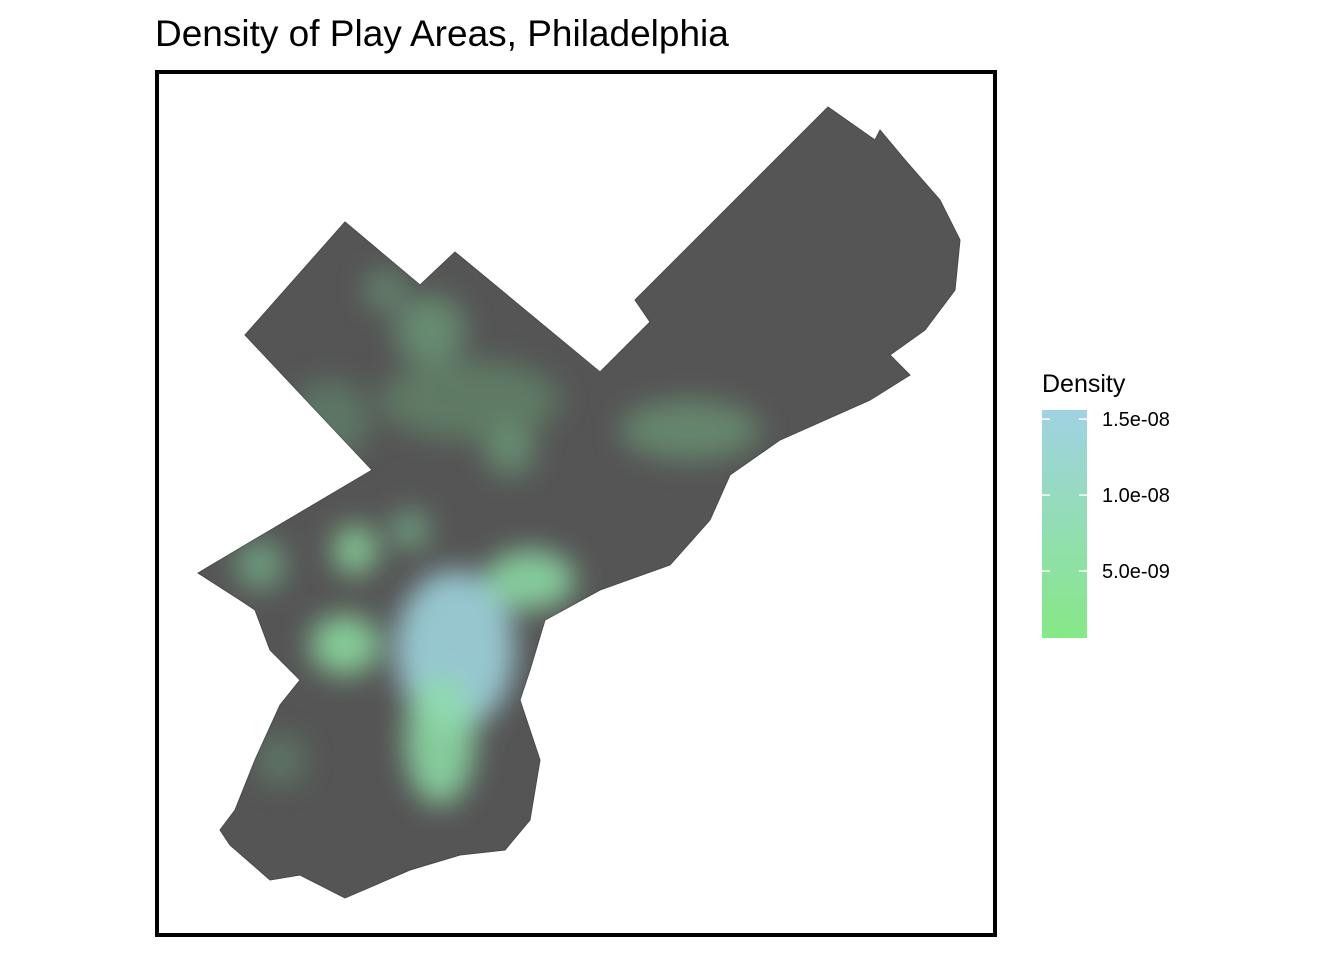 The height and width of the screenshot is (960, 1344). What do you see at coordinates (1136, 420) in the screenshot?
I see `legend-tick-label: 1.5e-08` at bounding box center [1136, 420].